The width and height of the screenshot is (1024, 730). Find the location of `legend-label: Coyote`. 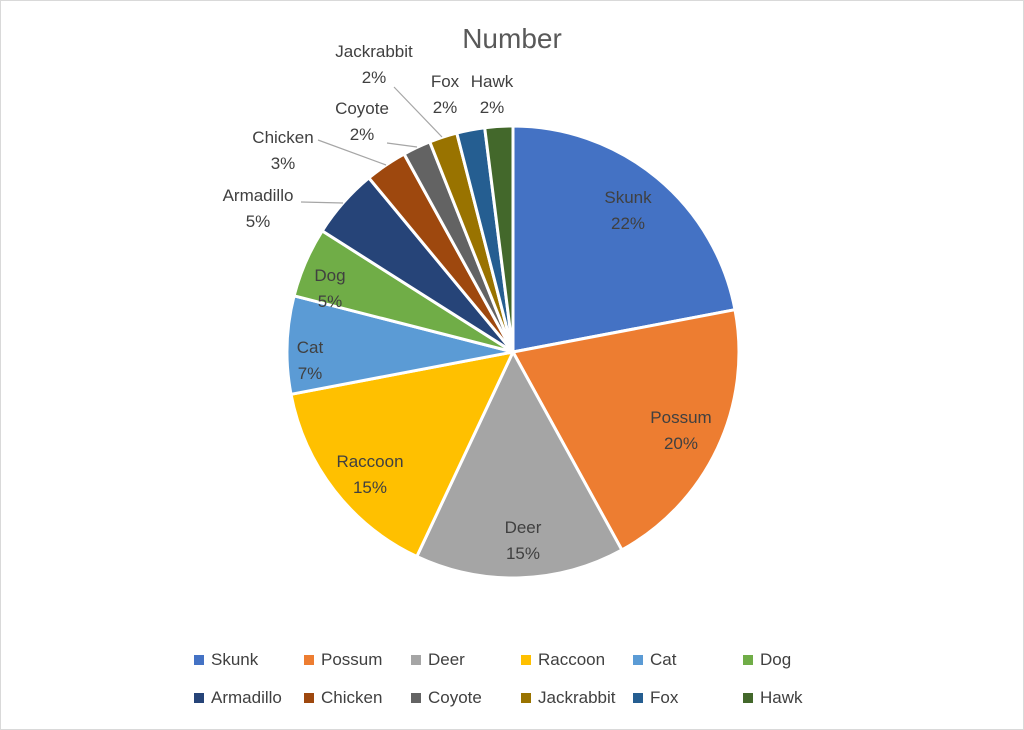

legend-label: Coyote is located at coordinates (455, 697).